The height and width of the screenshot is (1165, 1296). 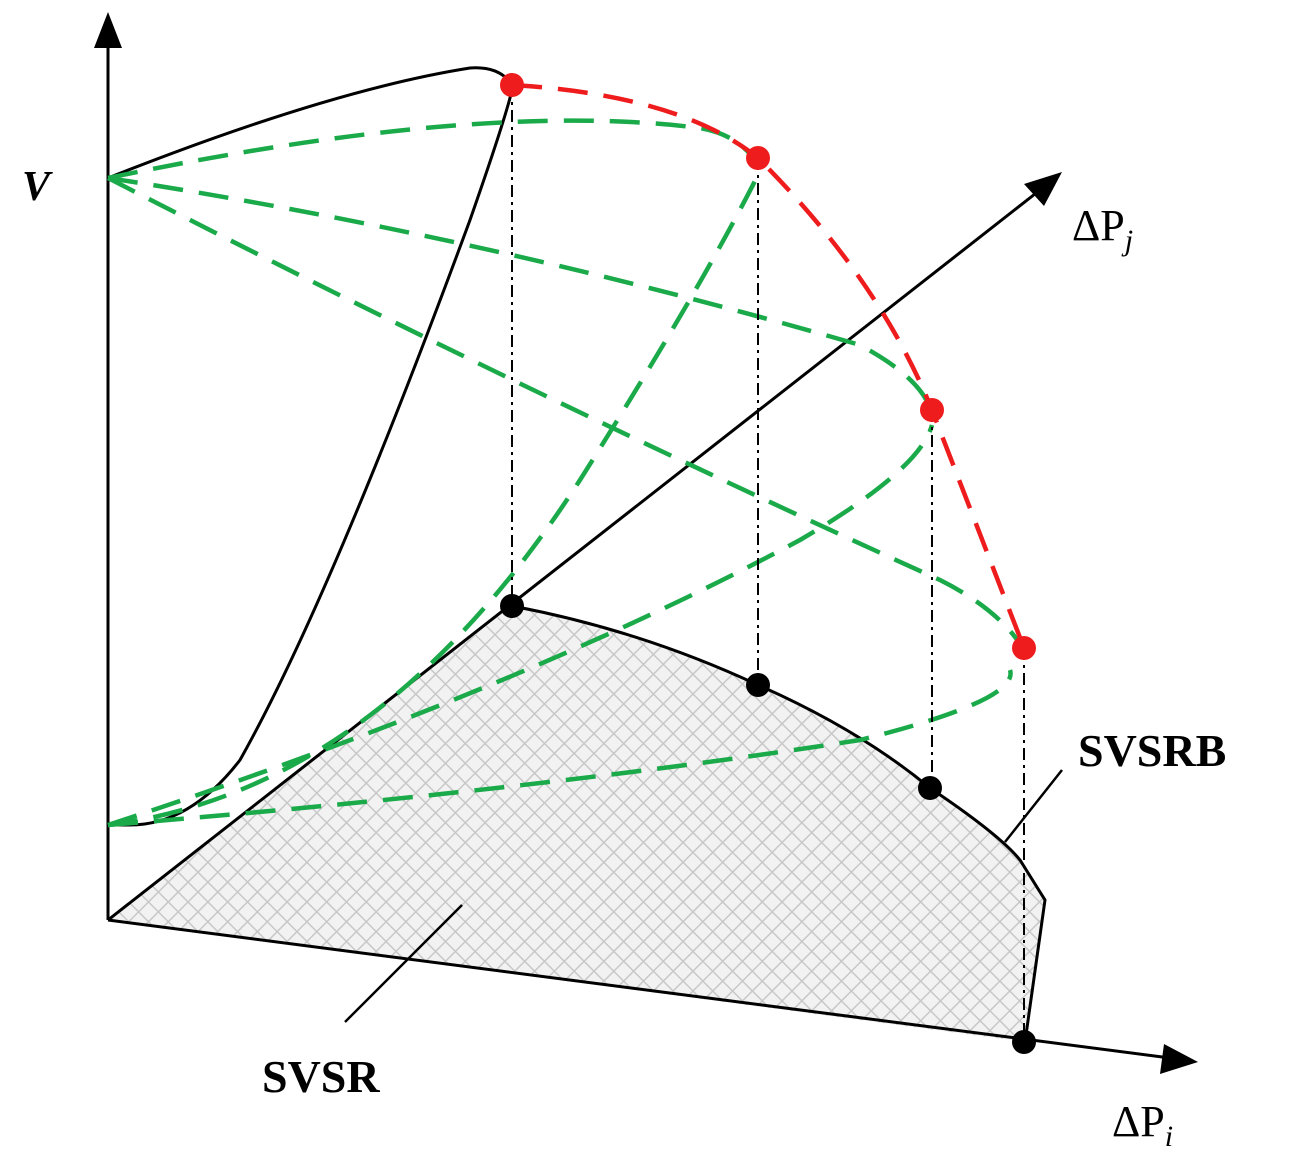 I want to click on pi-axis-label: ΔPi, so click(x=1142, y=1125).